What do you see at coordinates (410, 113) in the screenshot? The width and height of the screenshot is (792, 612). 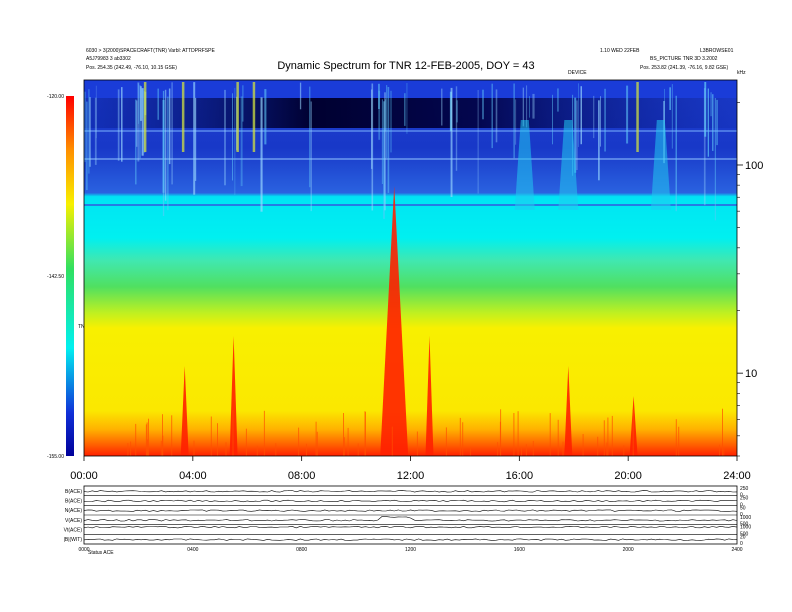 I see `dark-band` at bounding box center [410, 113].